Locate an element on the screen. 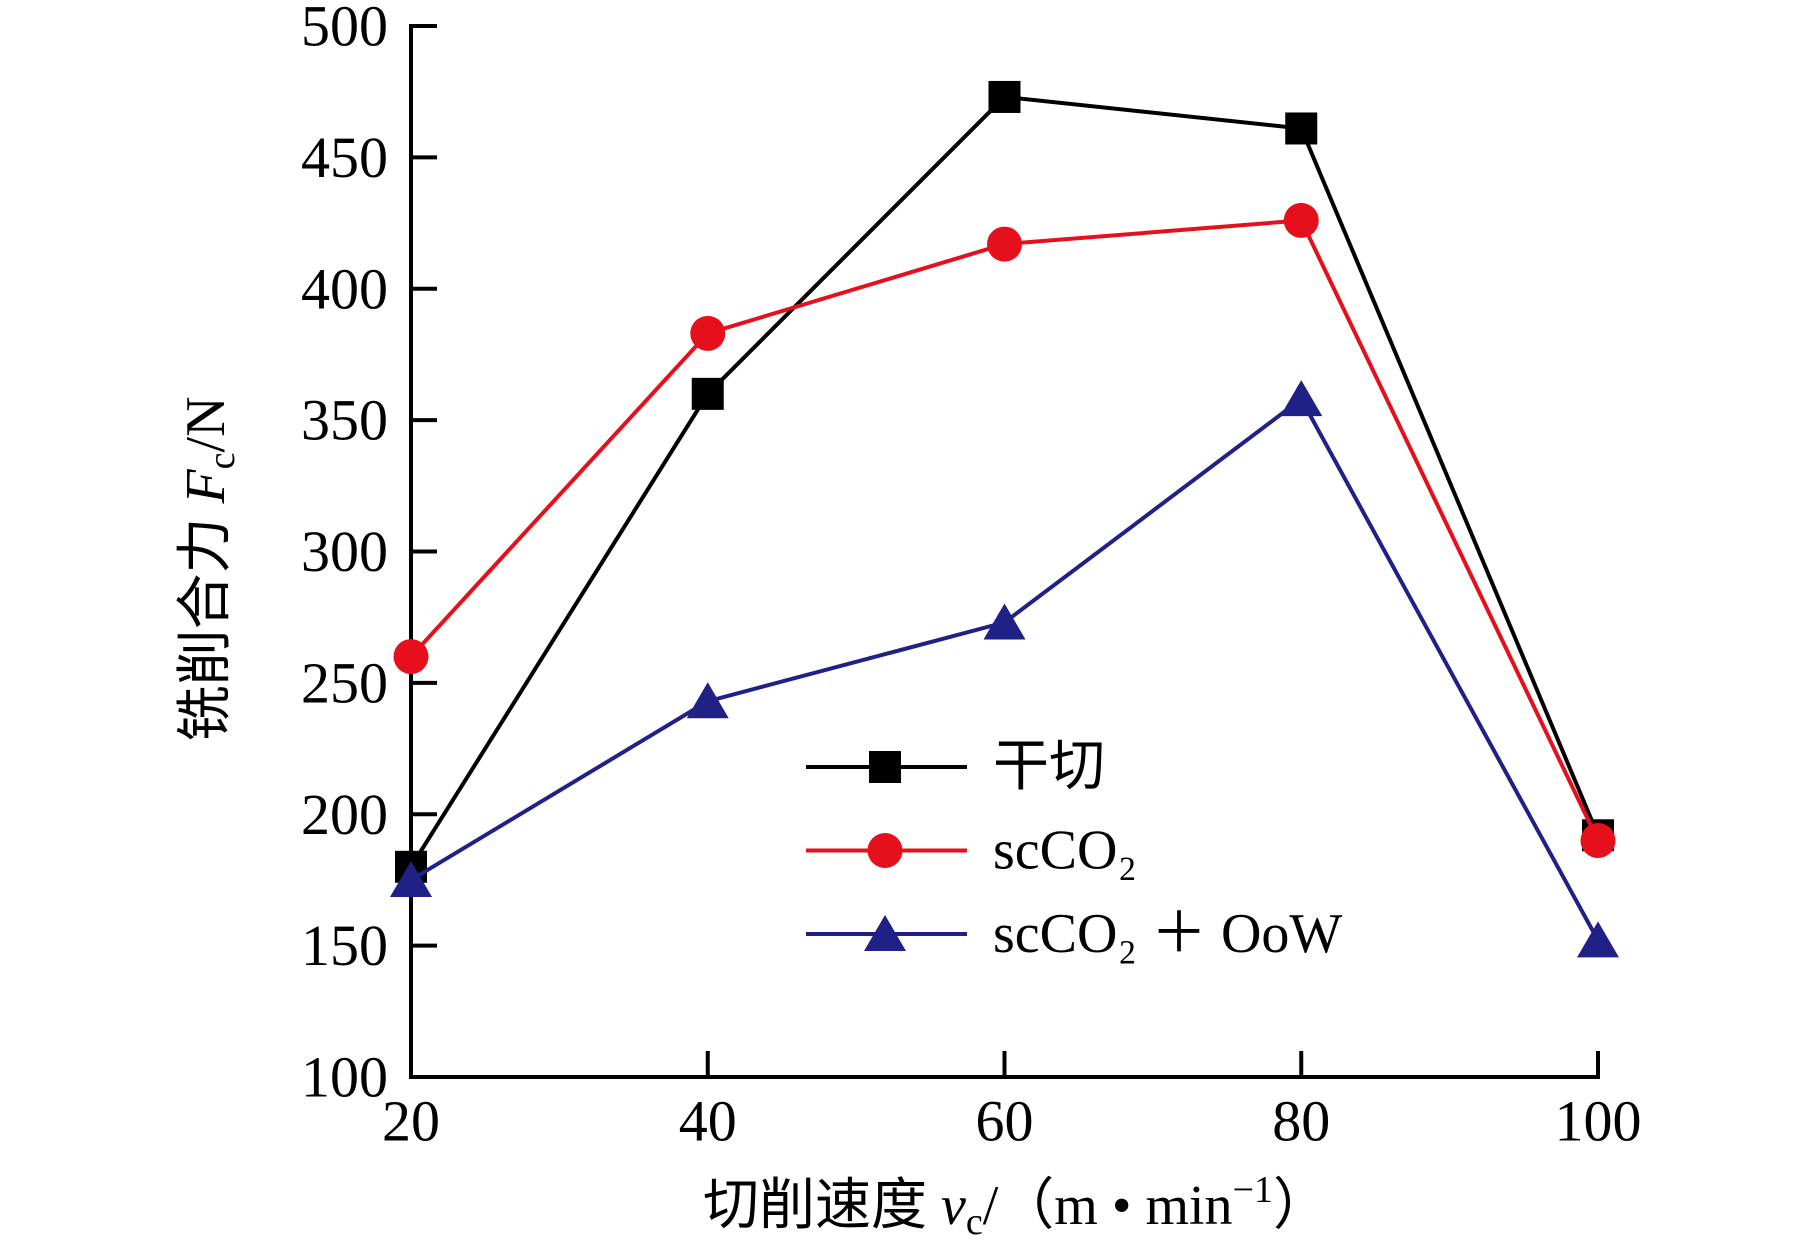 The height and width of the screenshot is (1242, 1819). legend: 干切 scCO₂ scCO₂ ＋ OoW is located at coordinates (1074, 850).